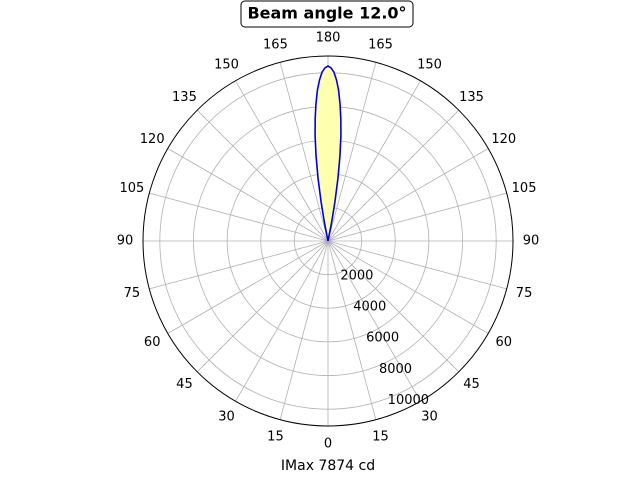  What do you see at coordinates (328, 466) in the screenshot?
I see `x-axis-label: IMax 7874 cd` at bounding box center [328, 466].